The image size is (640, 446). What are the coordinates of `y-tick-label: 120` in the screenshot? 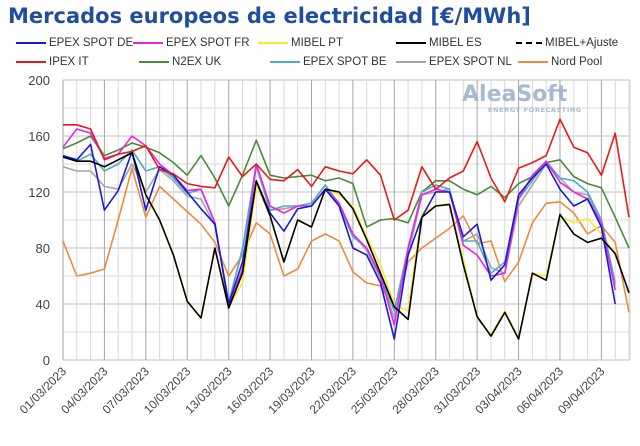 It's located at (39, 192).